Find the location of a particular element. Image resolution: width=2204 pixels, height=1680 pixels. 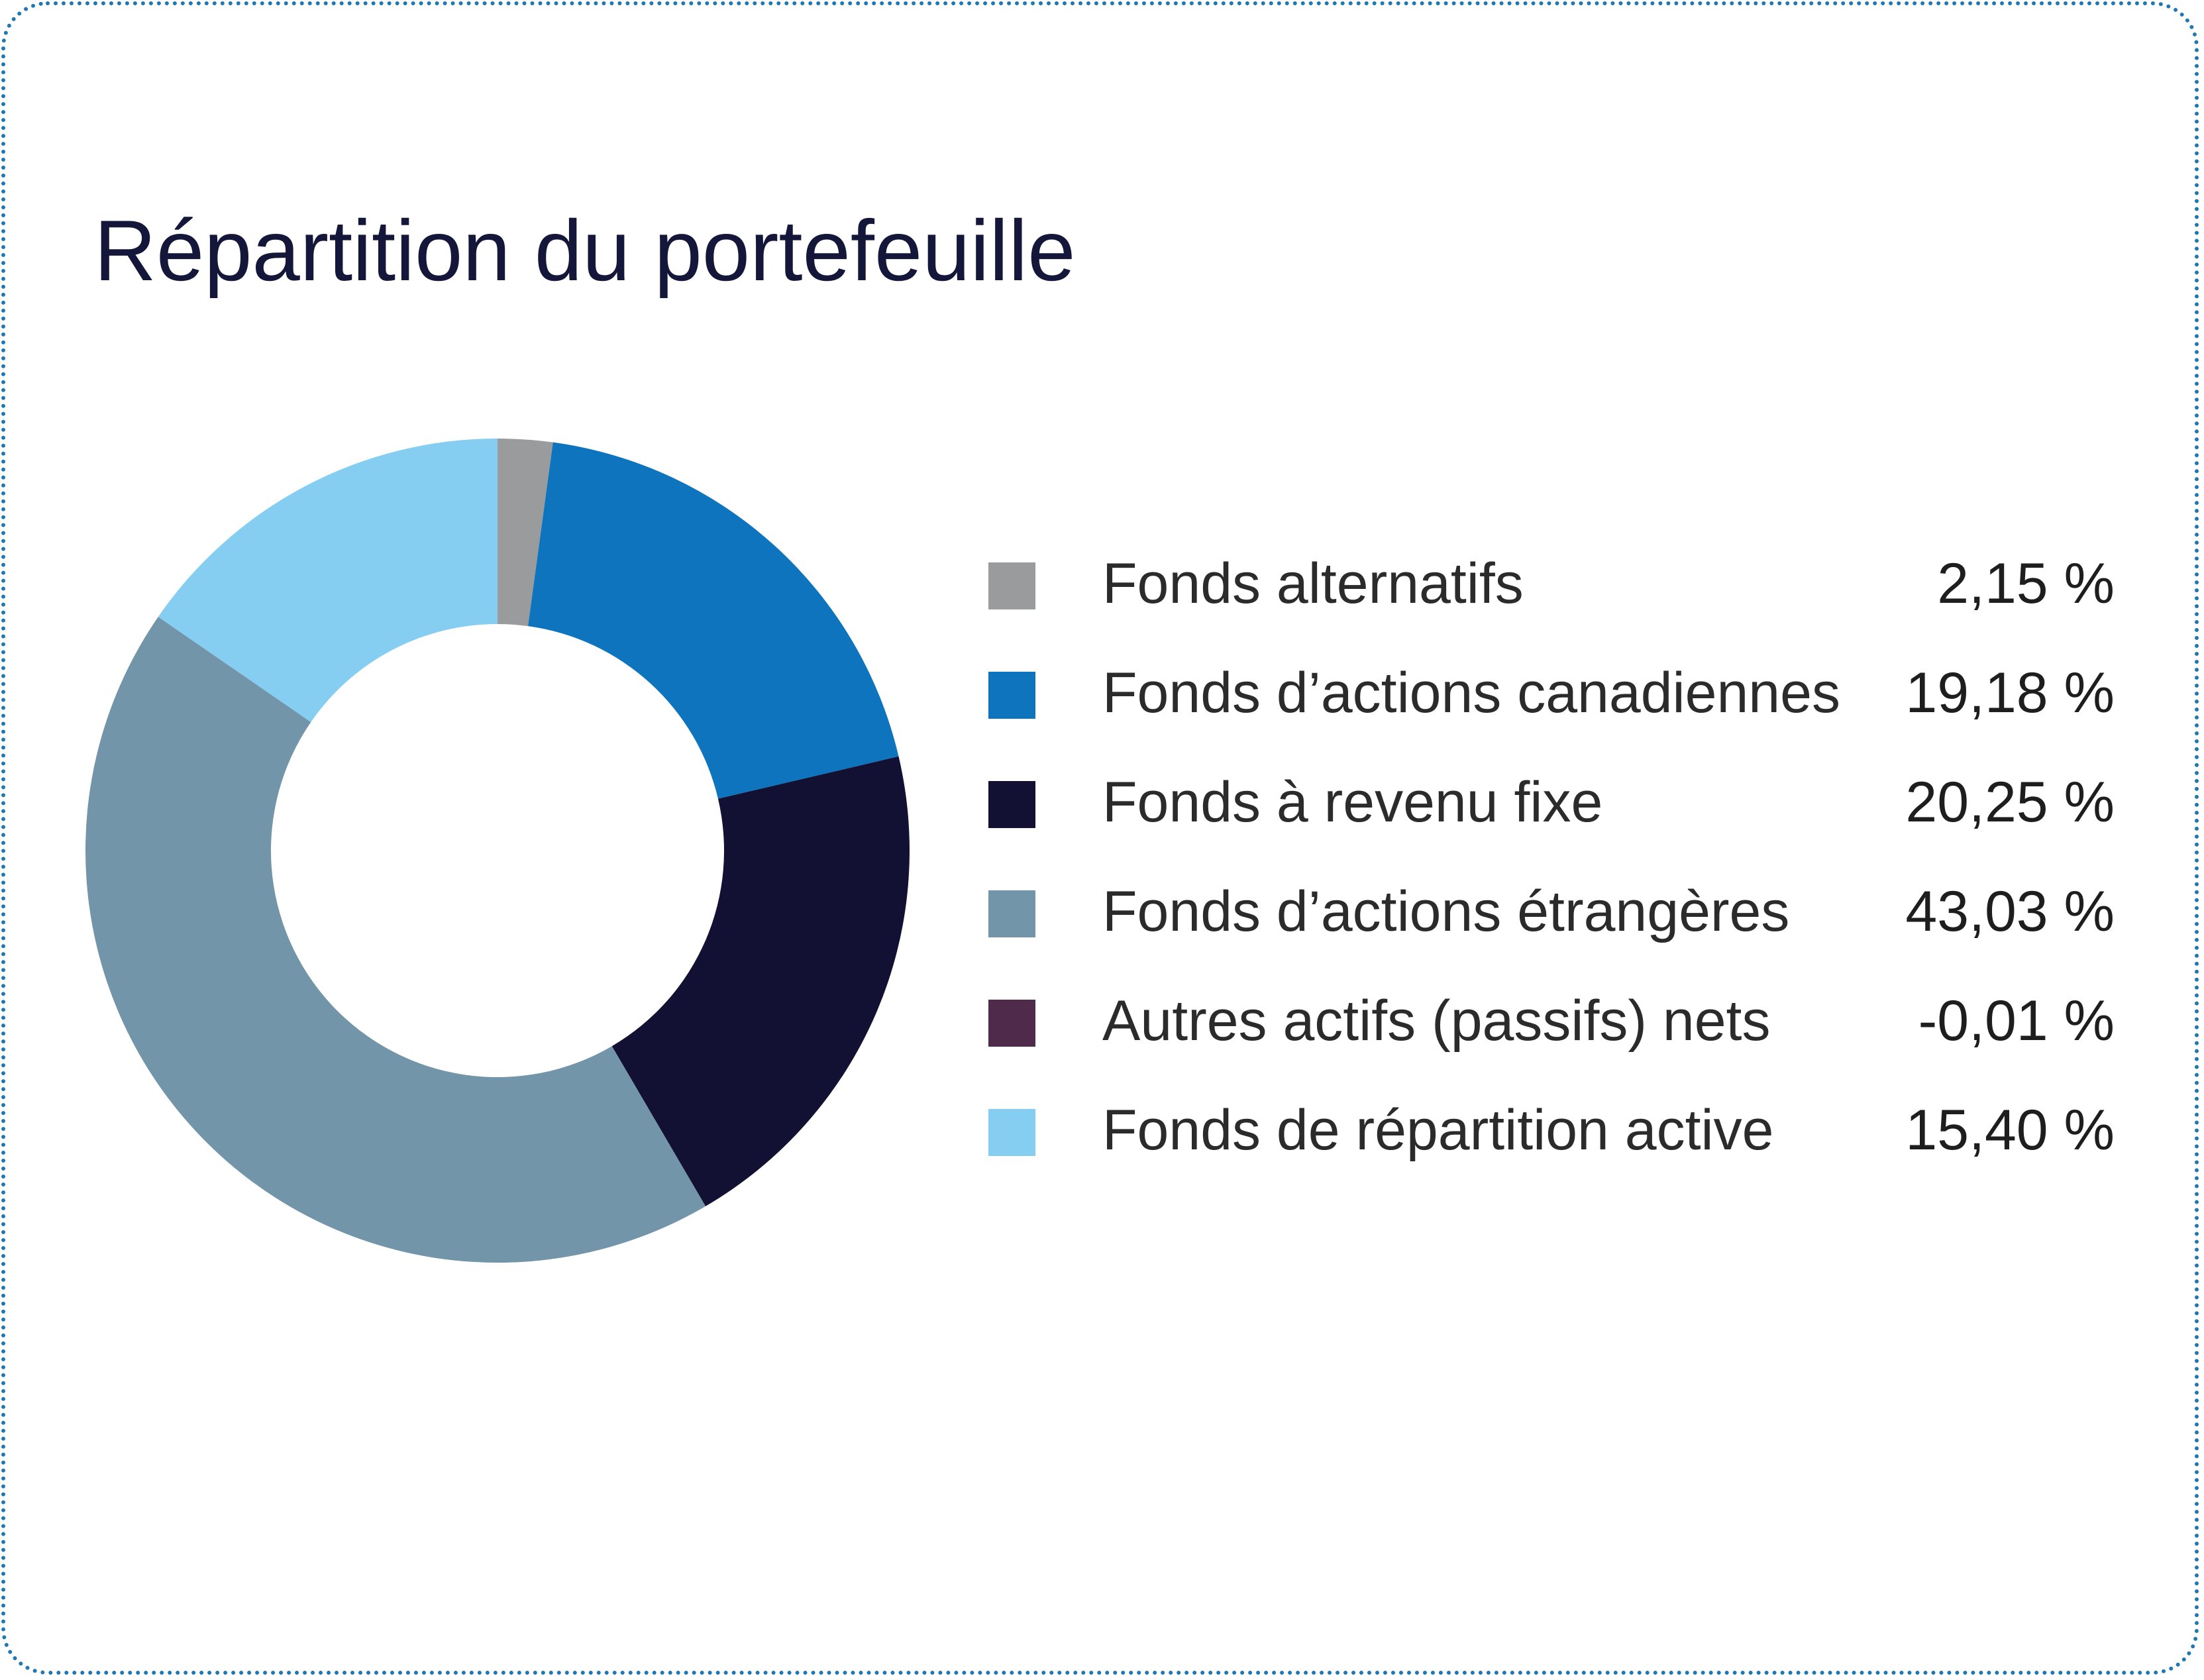

legend-item-fonds-alternatifs: Fonds alternatifs 2,15 % is located at coordinates (1551, 595).